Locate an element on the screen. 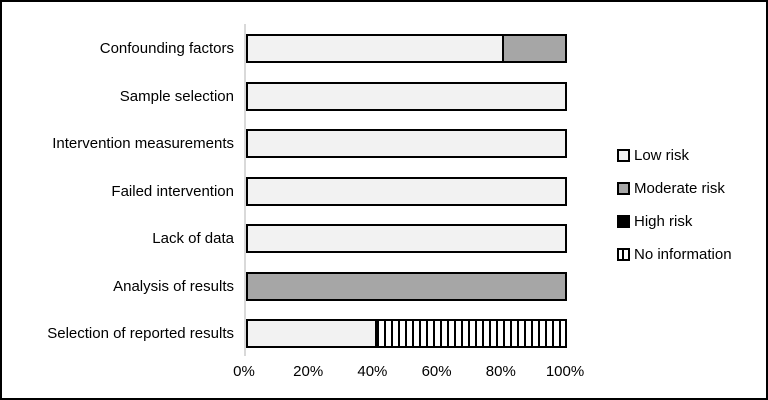  bar-track-confounding-factors is located at coordinates (406, 48).